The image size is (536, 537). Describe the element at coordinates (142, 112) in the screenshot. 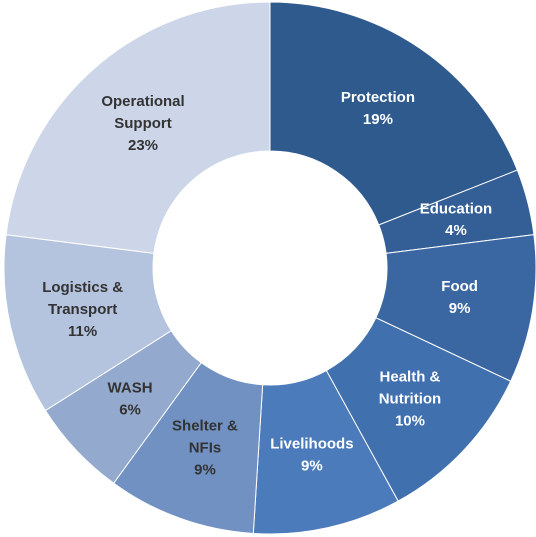

I see `slice-label: Operational Support` at that location.